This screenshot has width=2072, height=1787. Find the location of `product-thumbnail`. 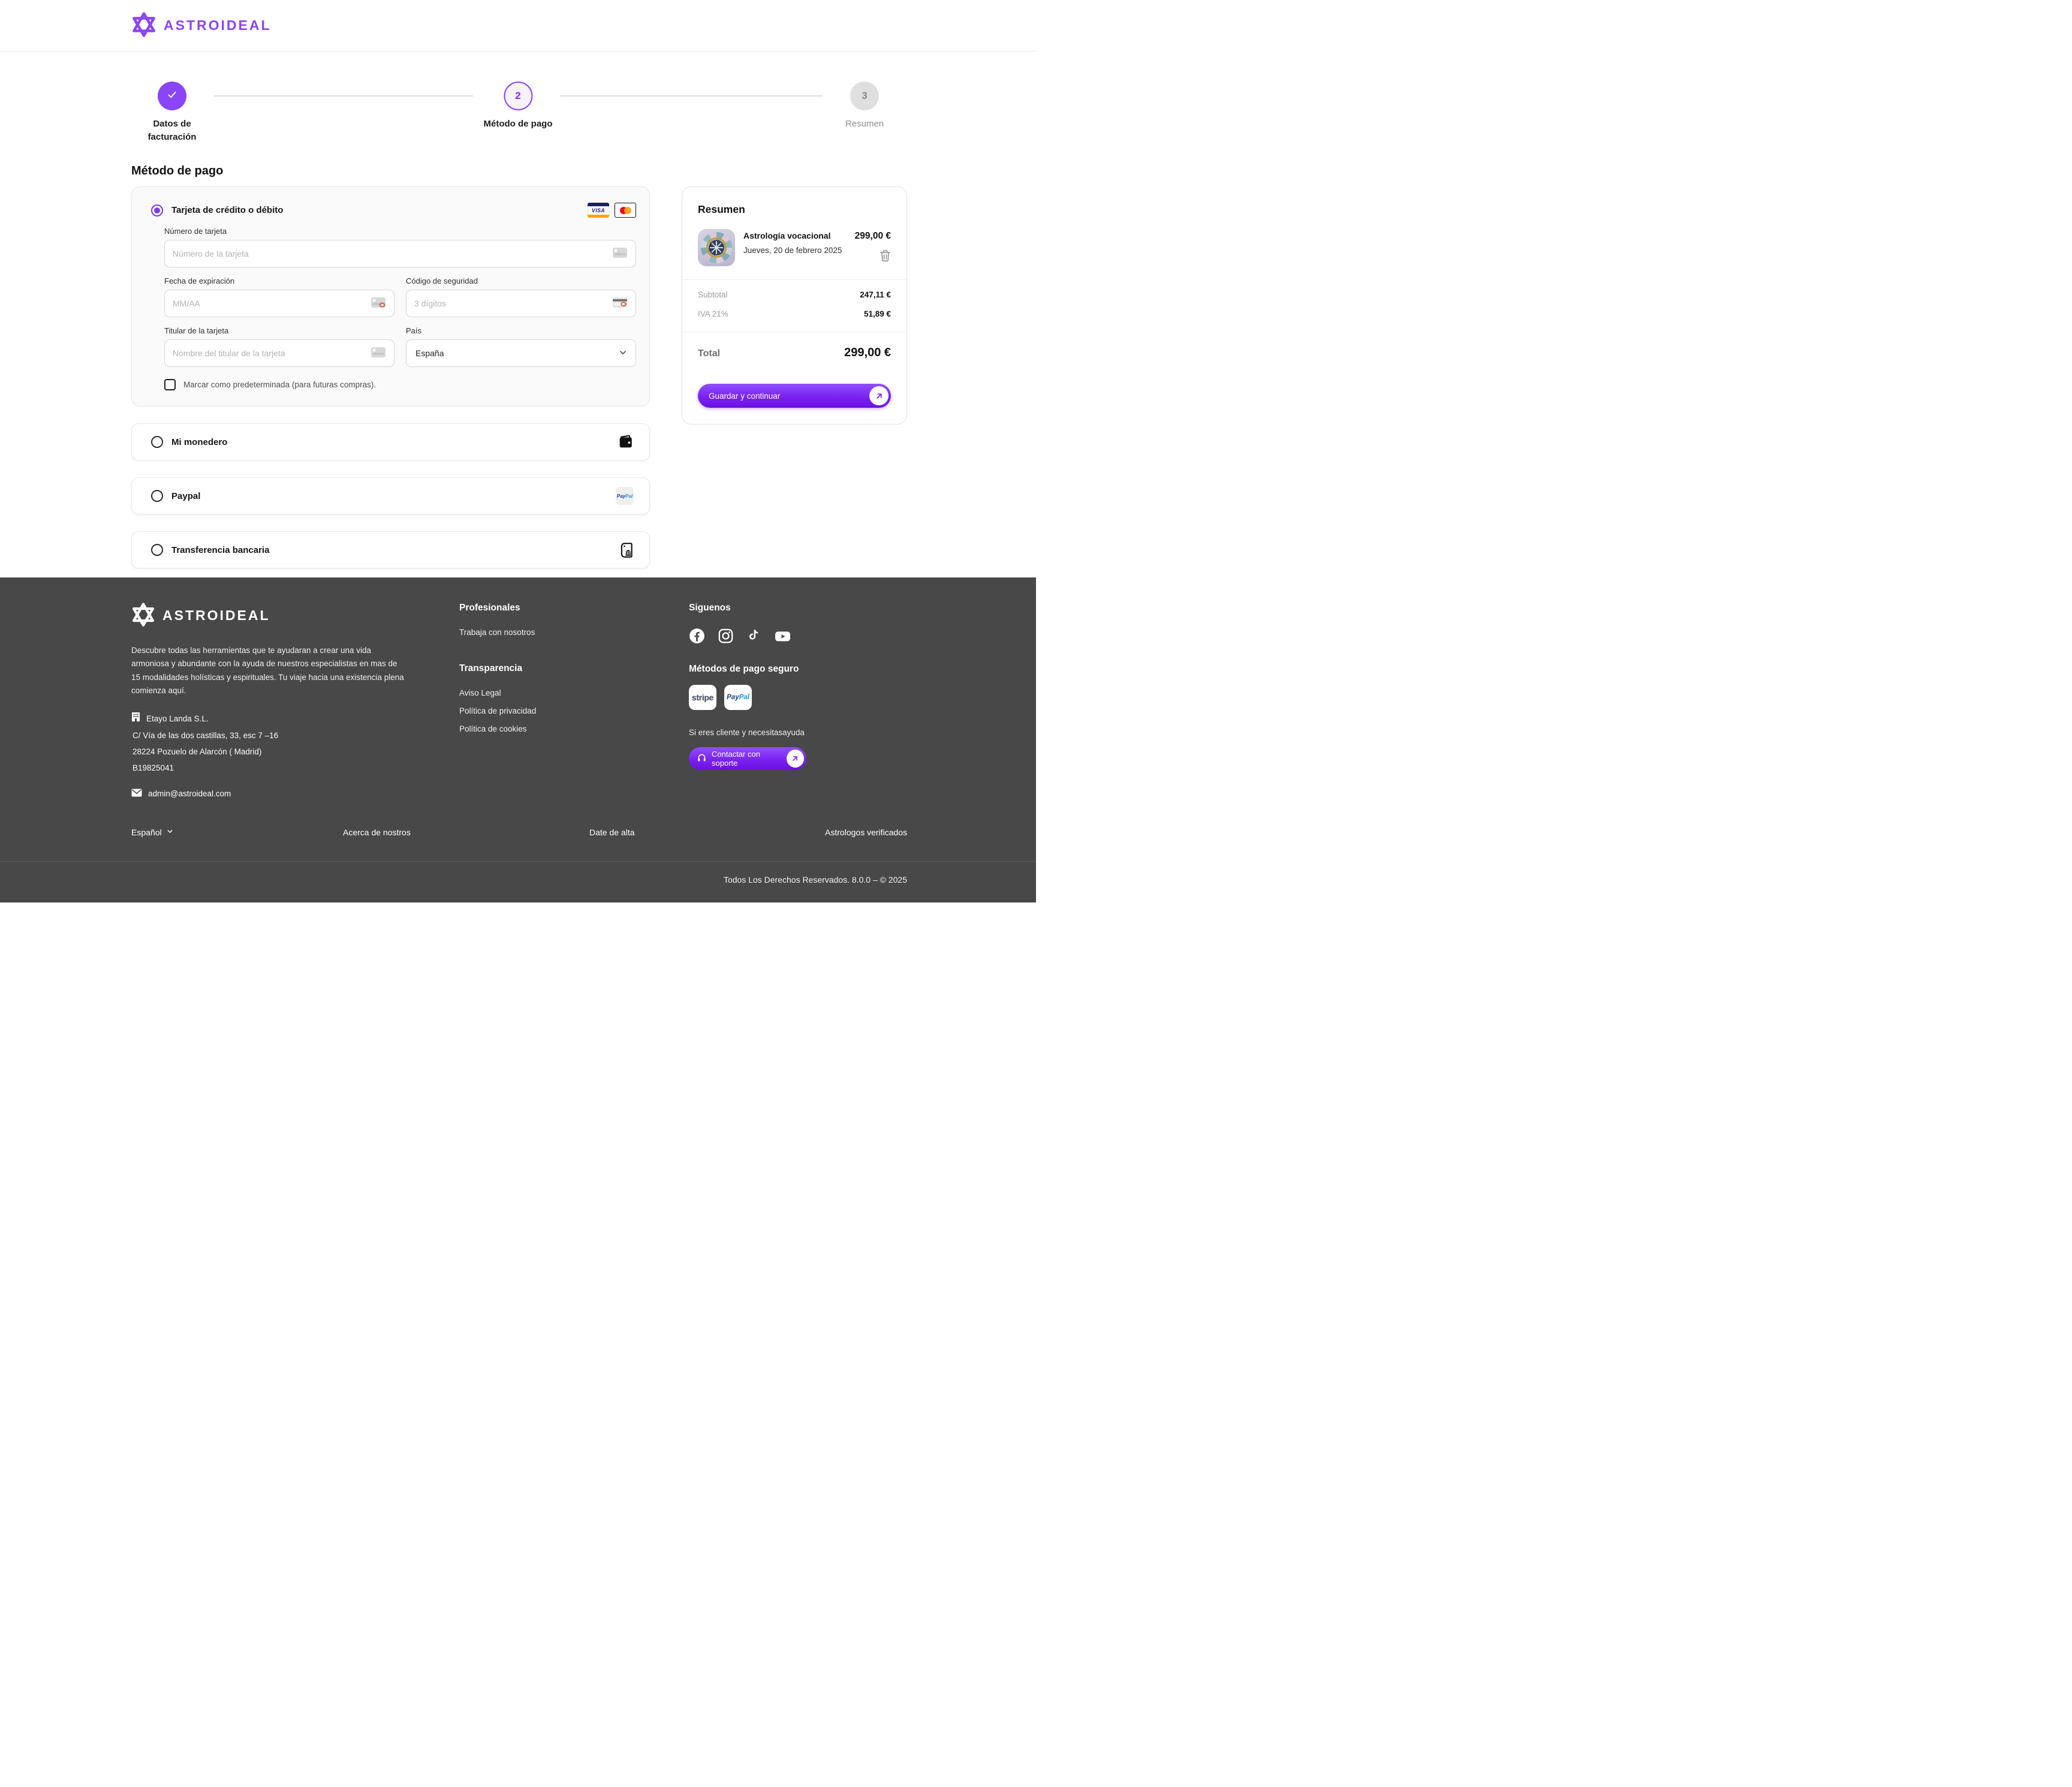

product-thumbnail is located at coordinates (717, 247).